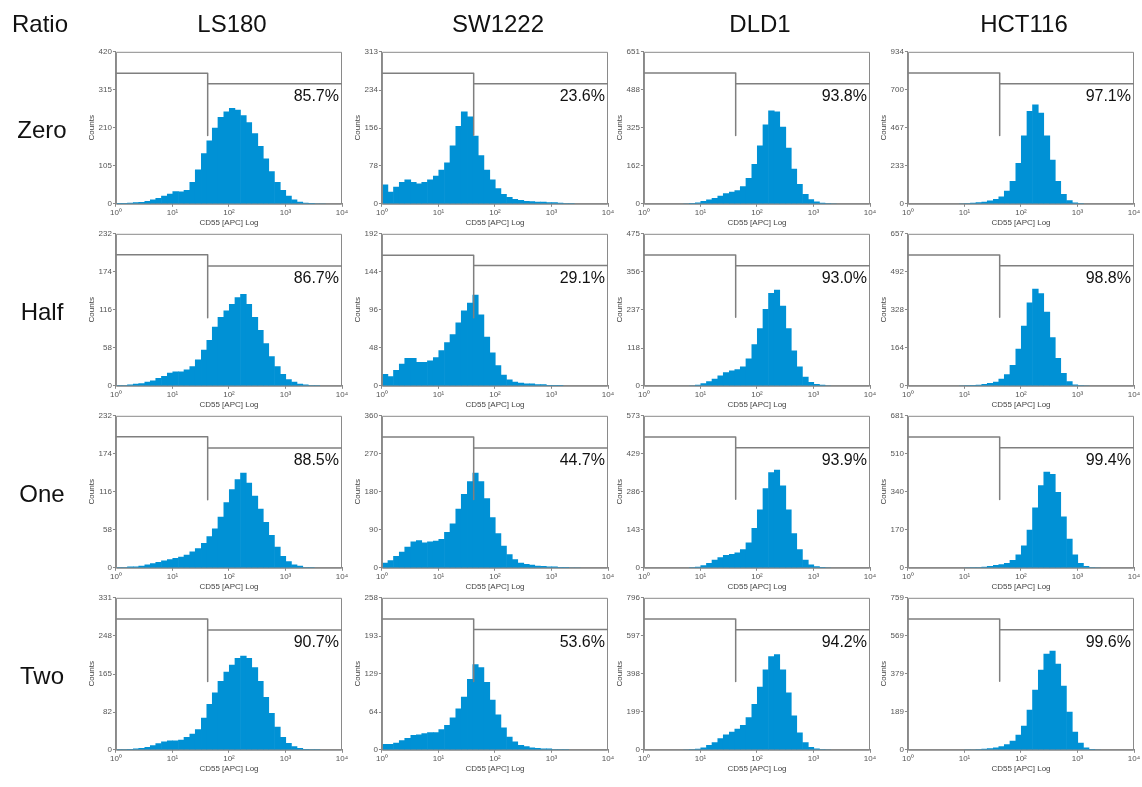 This screenshot has width=1142, height=787. What do you see at coordinates (844, 460) in the screenshot?
I see `annotation: 93.9%` at bounding box center [844, 460].